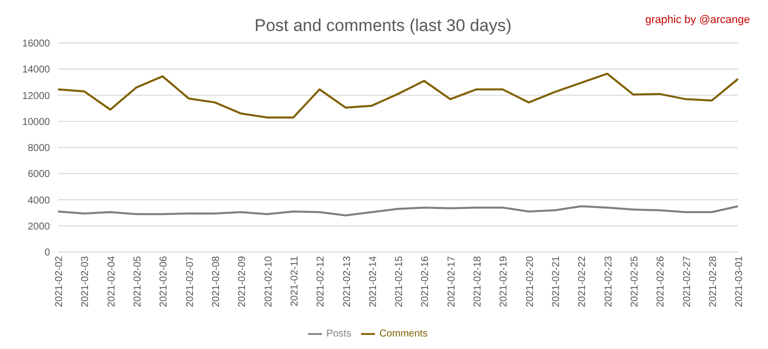  I want to click on x-tick-label: 2021-02-06, so click(164, 282).